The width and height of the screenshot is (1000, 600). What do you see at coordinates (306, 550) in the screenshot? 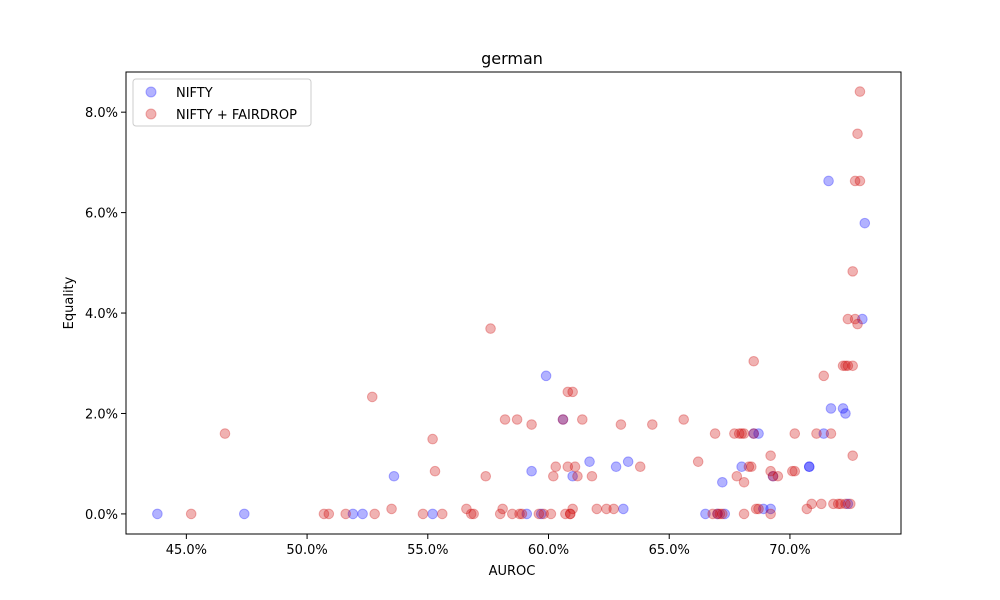
I see `x-tick-label: 50.0%` at bounding box center [306, 550].